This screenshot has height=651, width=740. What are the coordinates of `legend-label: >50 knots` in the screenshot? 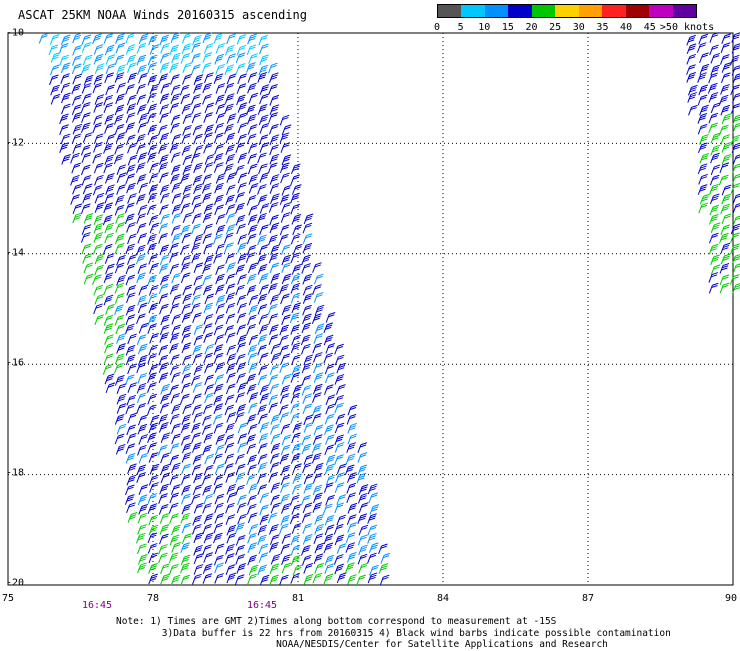 It's located at (687, 27).